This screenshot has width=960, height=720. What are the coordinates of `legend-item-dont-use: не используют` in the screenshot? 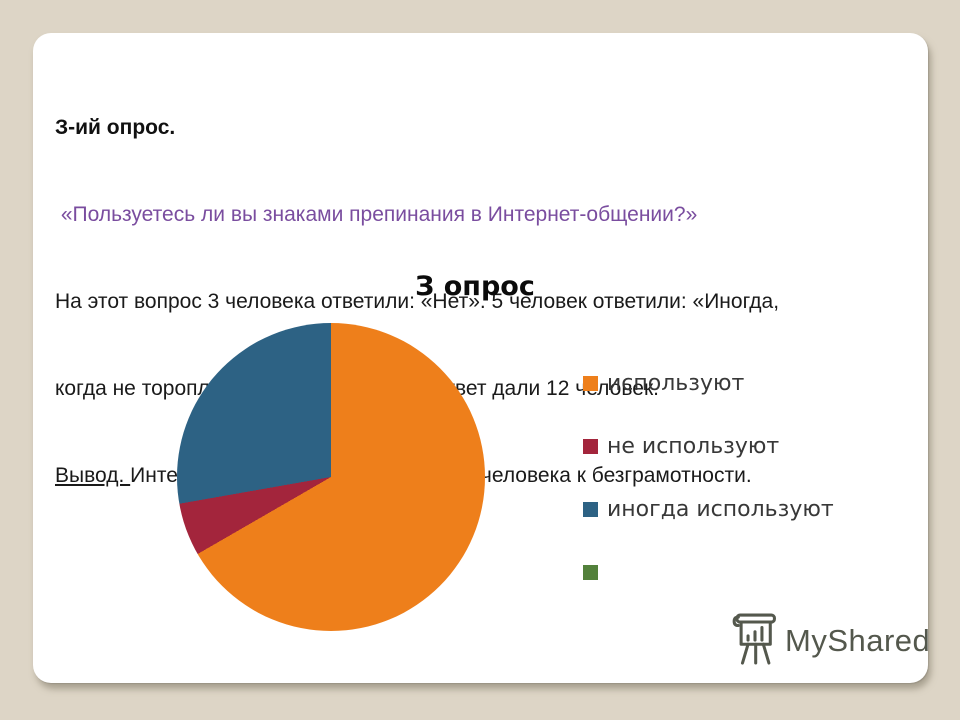 It's located at (708, 446).